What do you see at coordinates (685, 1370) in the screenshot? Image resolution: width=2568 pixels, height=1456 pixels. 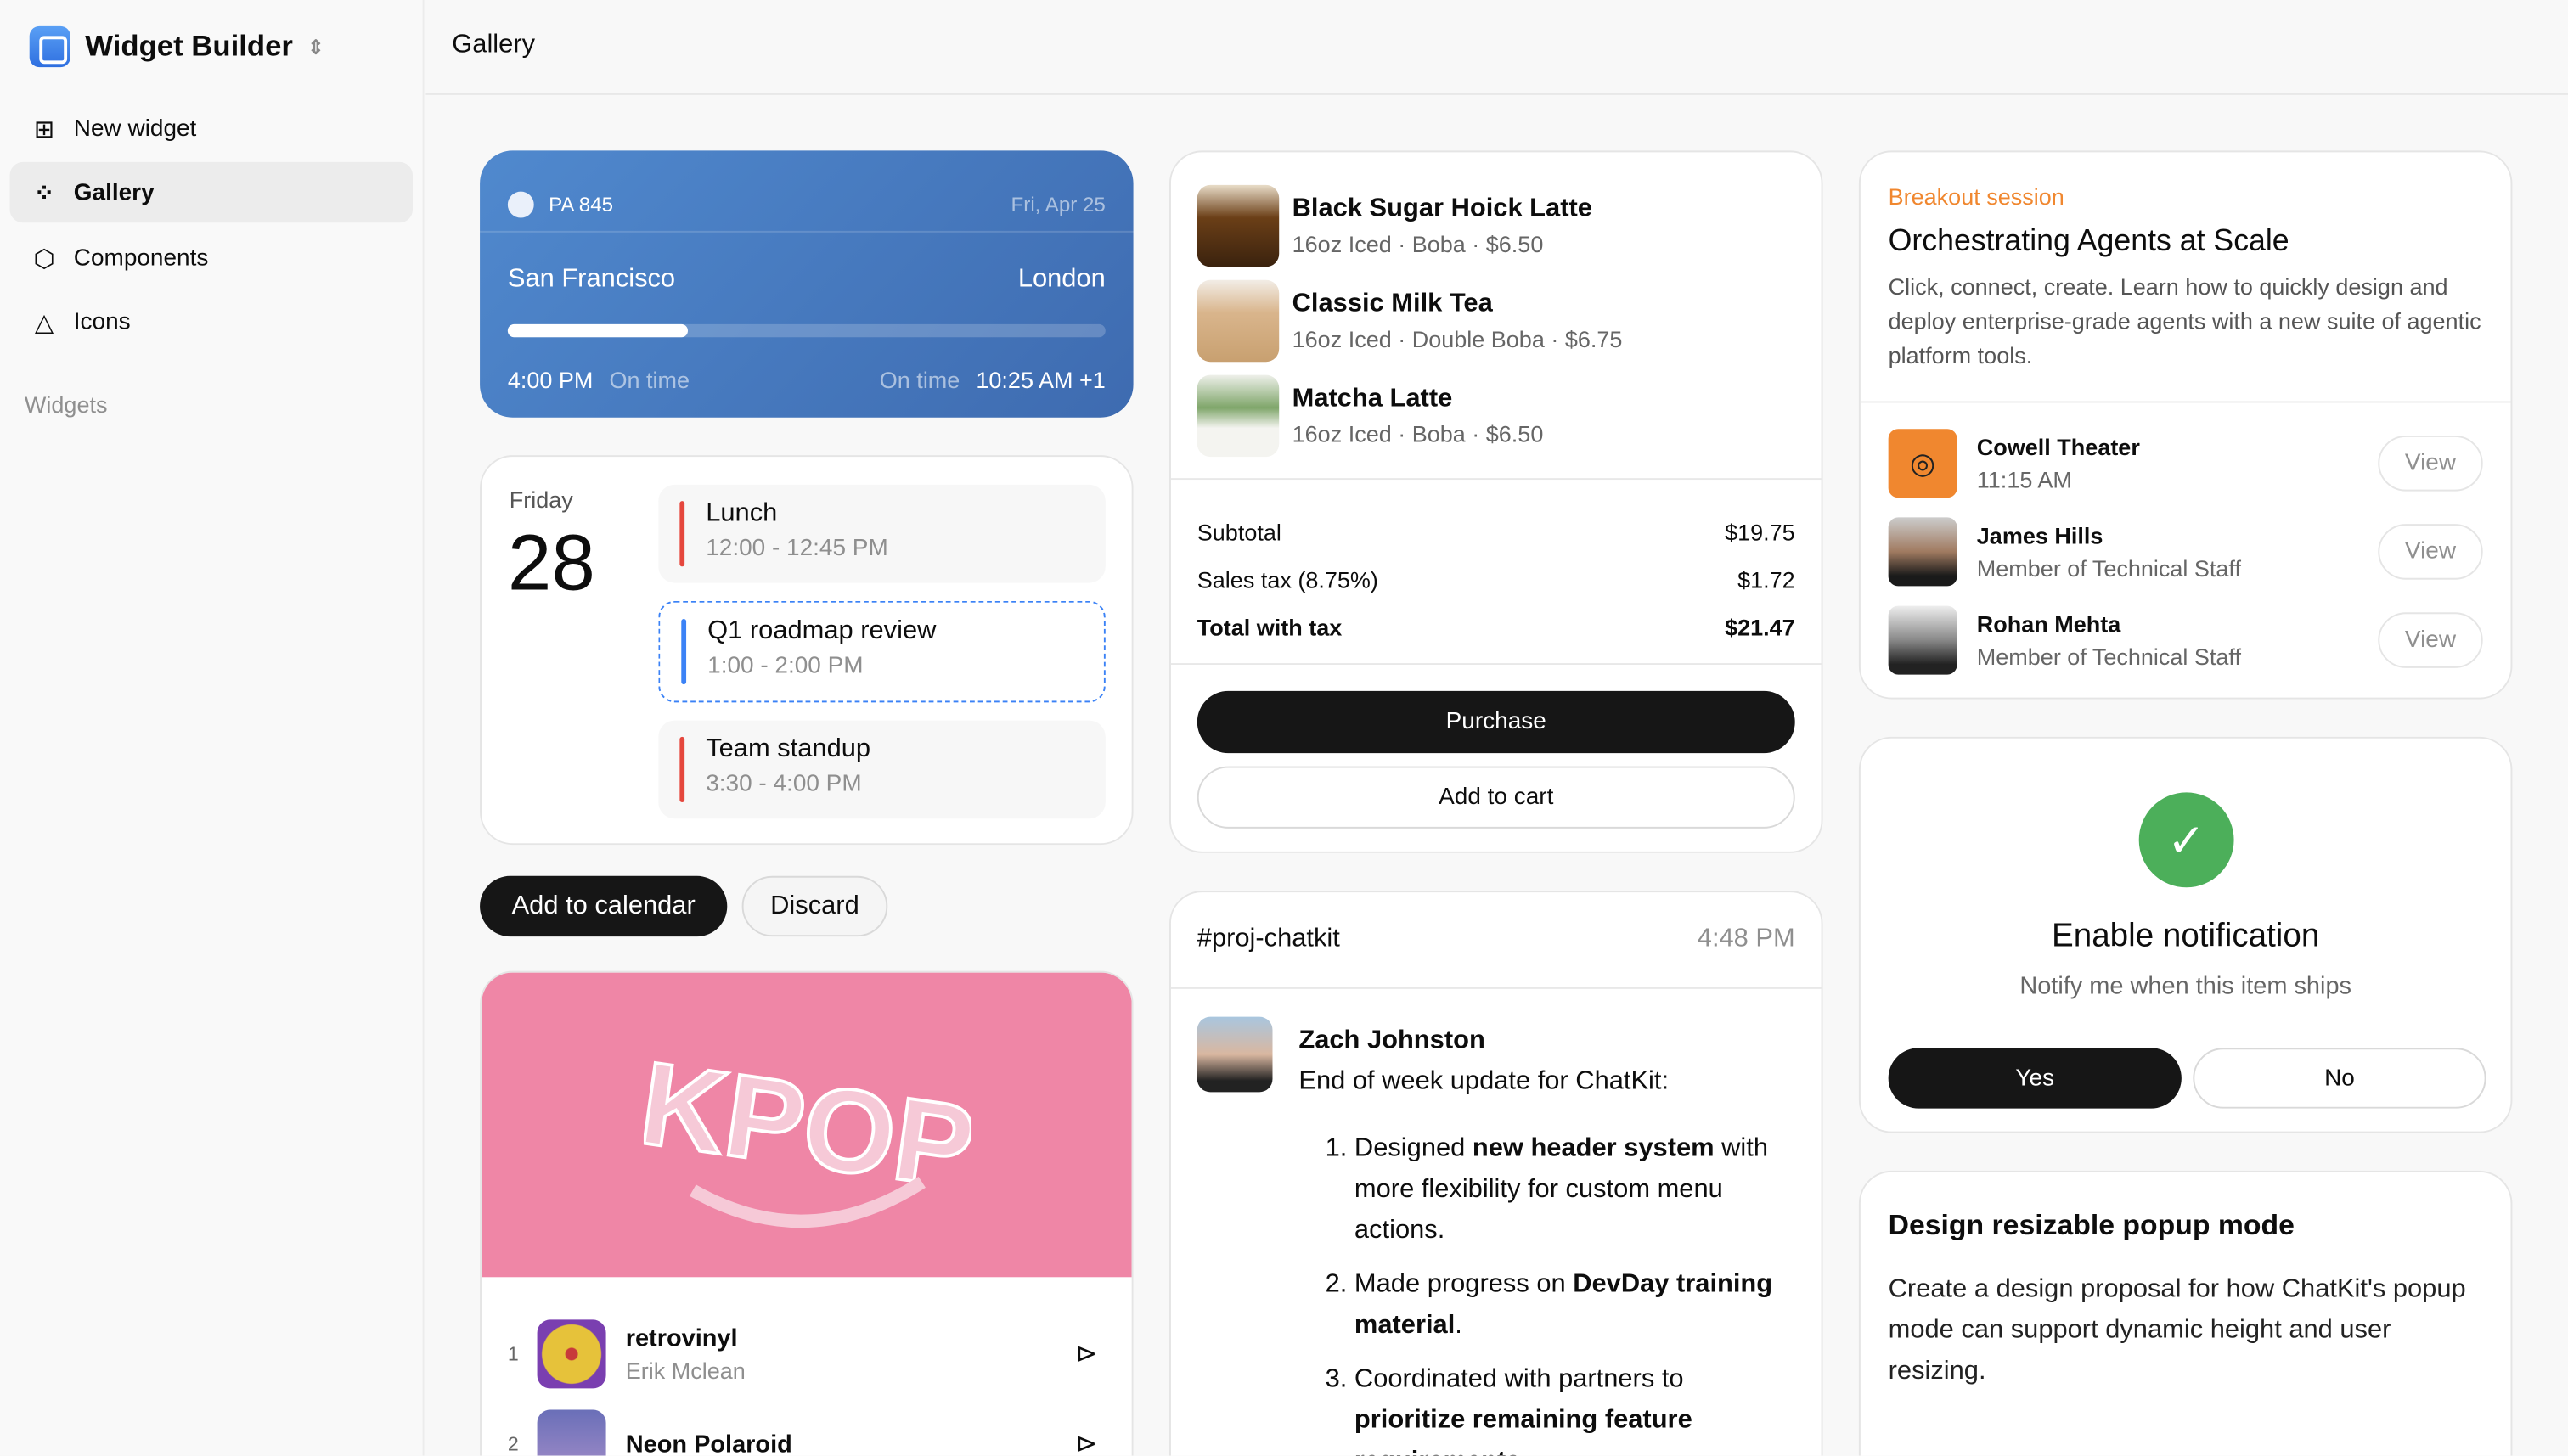 I see `track-artist: Erik Mclean` at bounding box center [685, 1370].